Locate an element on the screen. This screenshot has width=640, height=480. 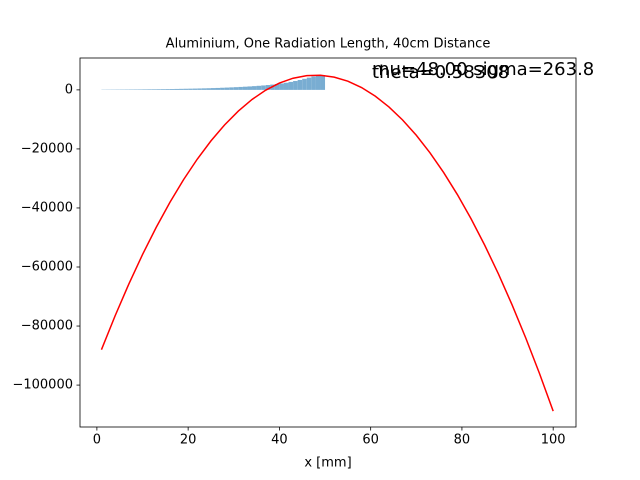
x-tick-label: 40 is located at coordinates (279, 440).